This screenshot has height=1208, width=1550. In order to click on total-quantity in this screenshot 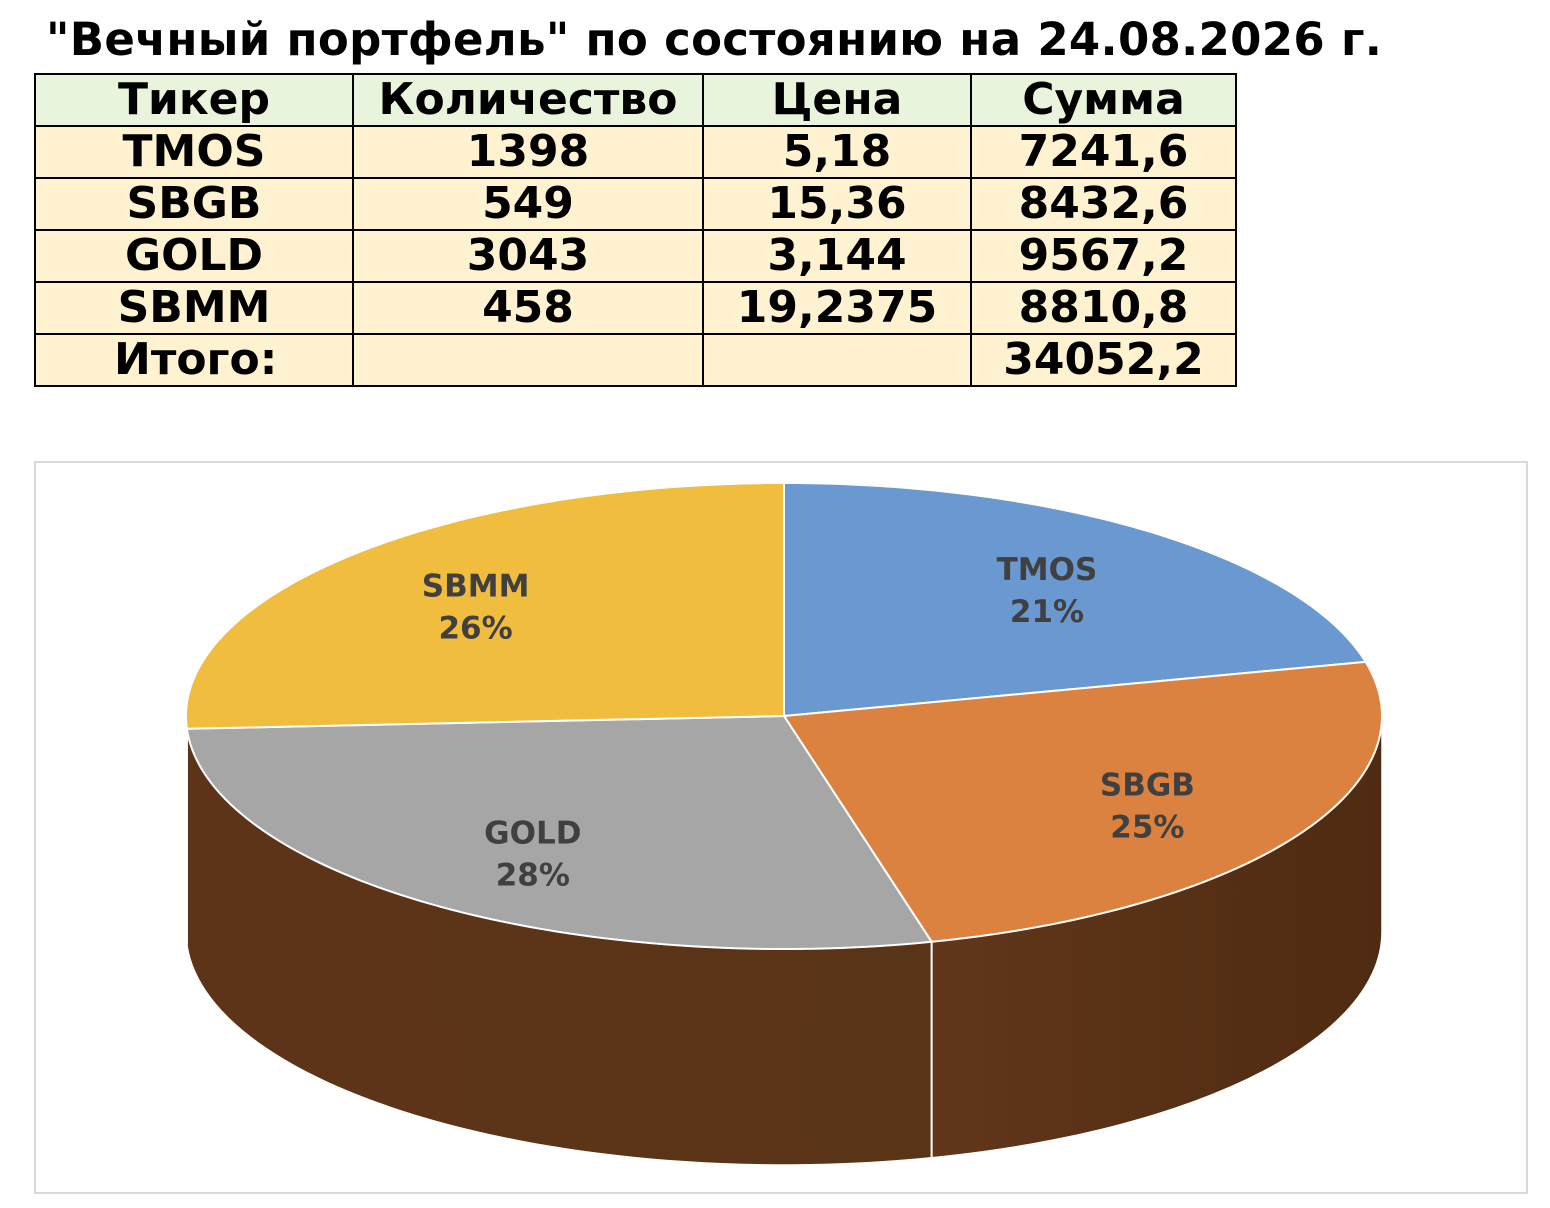, I will do `click(528, 360)`.